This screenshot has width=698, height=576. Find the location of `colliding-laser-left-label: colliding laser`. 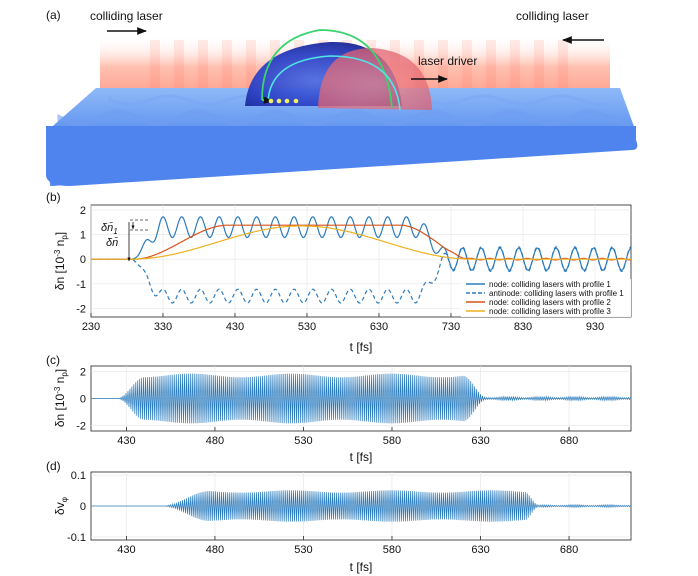

colliding-laser-left-label: colliding laser is located at coordinates (126, 16).